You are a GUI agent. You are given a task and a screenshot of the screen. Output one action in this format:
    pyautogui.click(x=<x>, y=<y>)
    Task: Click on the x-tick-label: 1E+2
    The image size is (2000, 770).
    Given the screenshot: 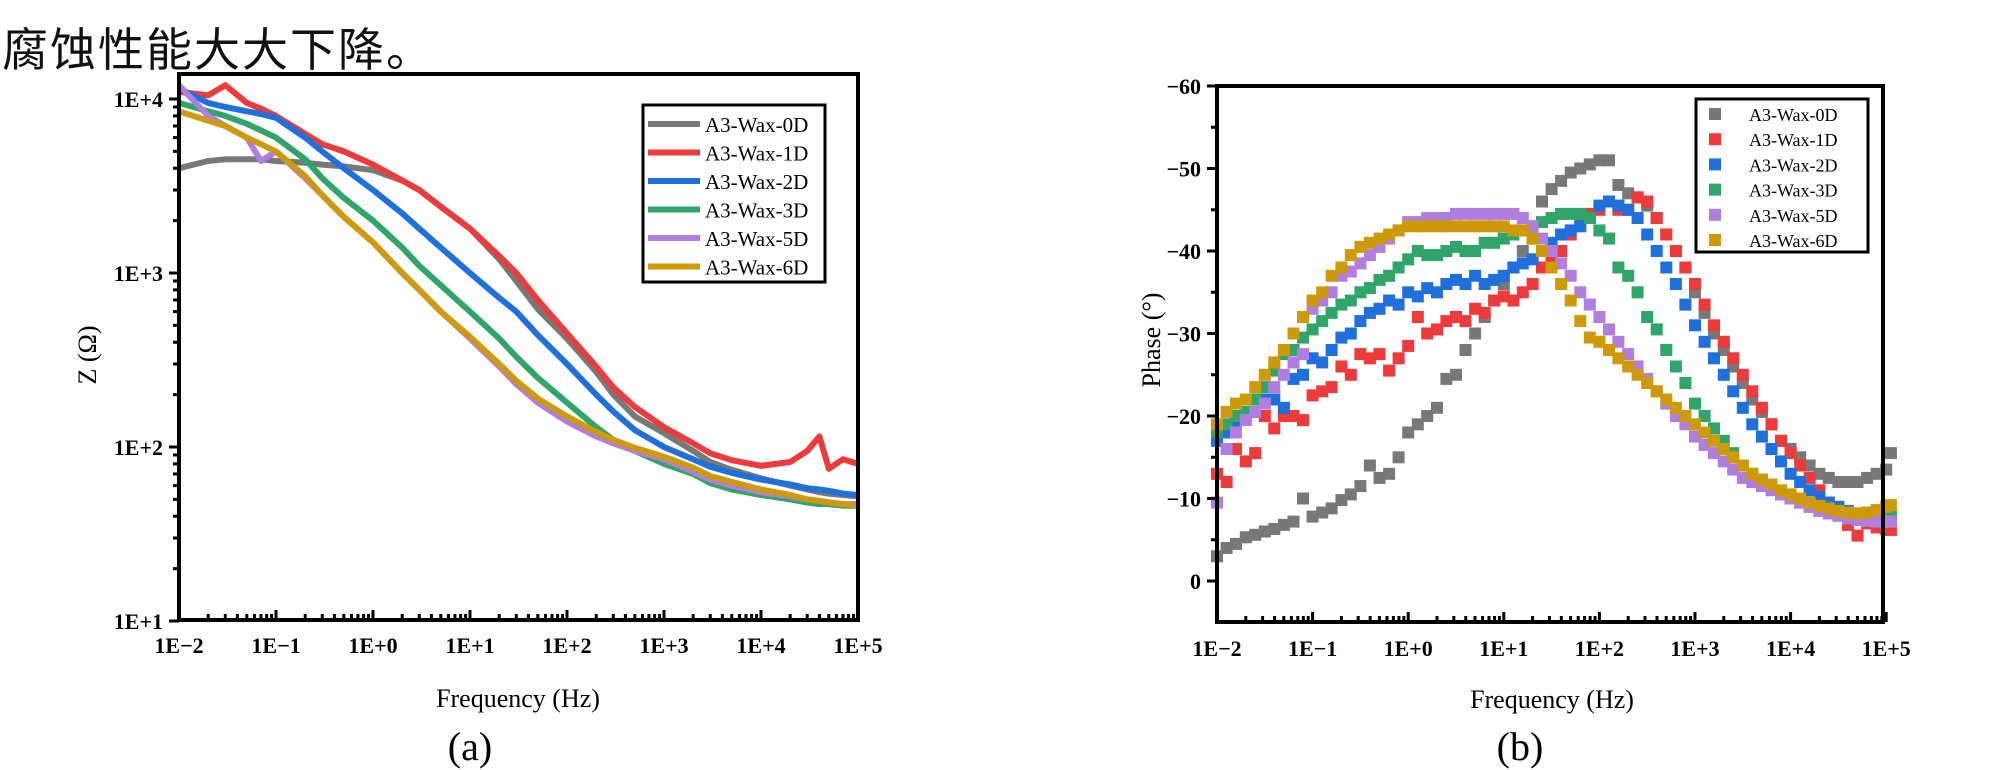 What is the action you would take?
    pyautogui.click(x=566, y=645)
    